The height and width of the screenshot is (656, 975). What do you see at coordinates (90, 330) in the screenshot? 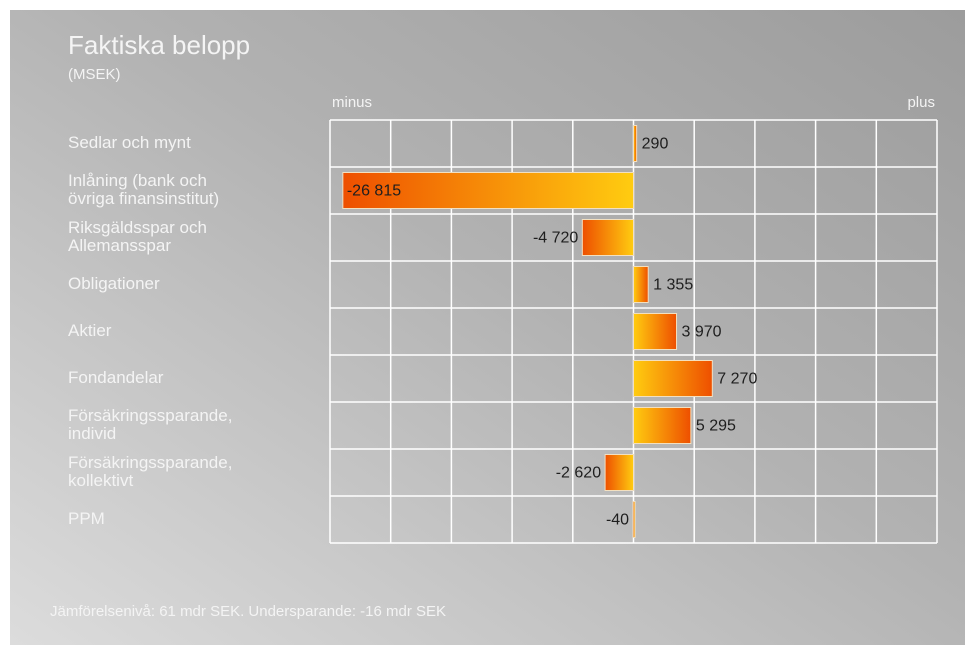
I see `category-label: Aktier` at bounding box center [90, 330].